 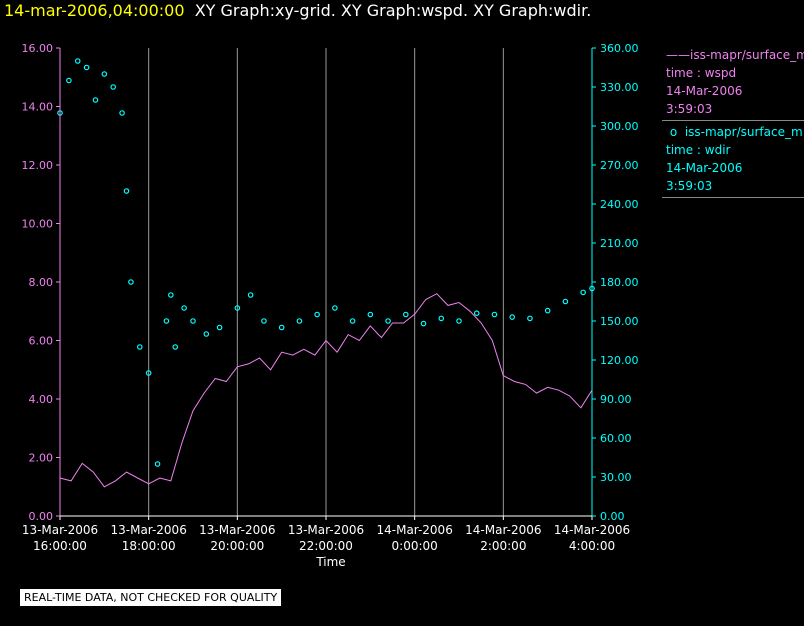 What do you see at coordinates (149, 546) in the screenshot?
I see `x-tick-label-time: 18:00:00` at bounding box center [149, 546].